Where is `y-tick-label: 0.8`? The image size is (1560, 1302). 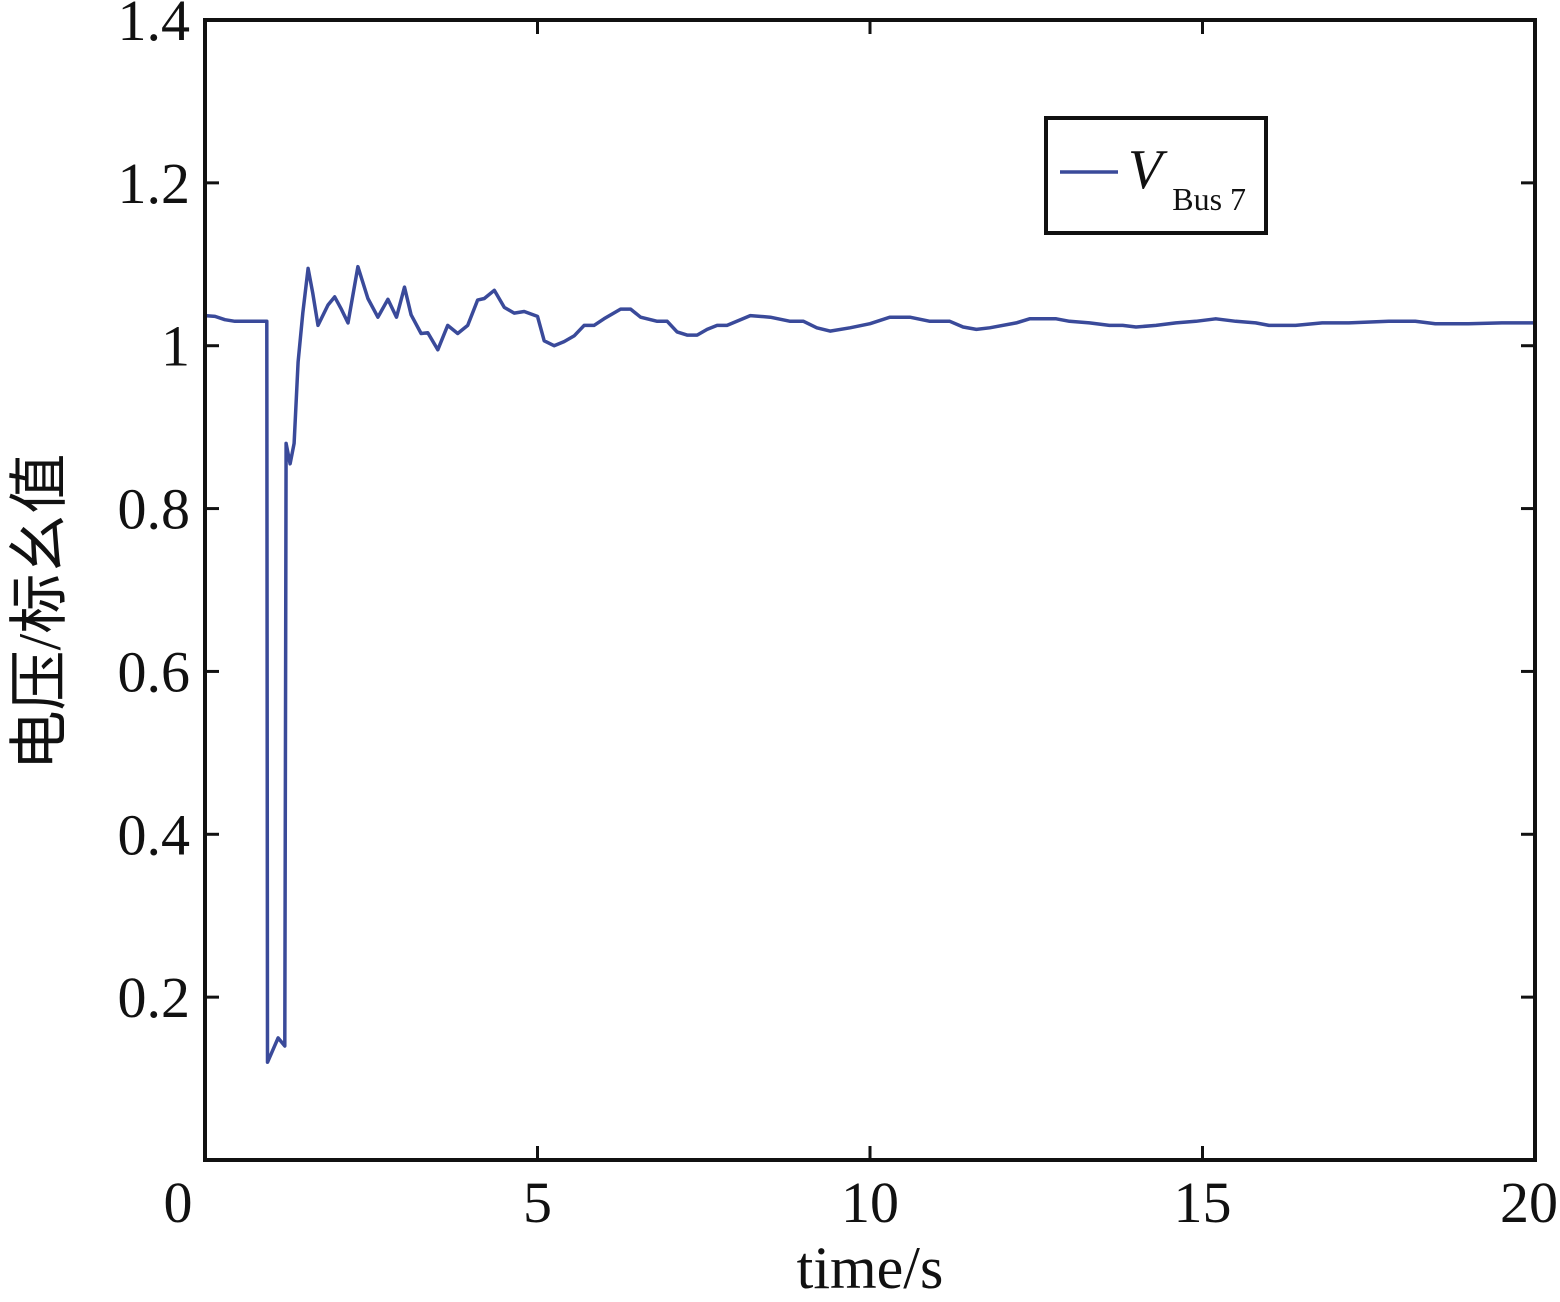
y-tick-label: 0.8 is located at coordinates (154, 509).